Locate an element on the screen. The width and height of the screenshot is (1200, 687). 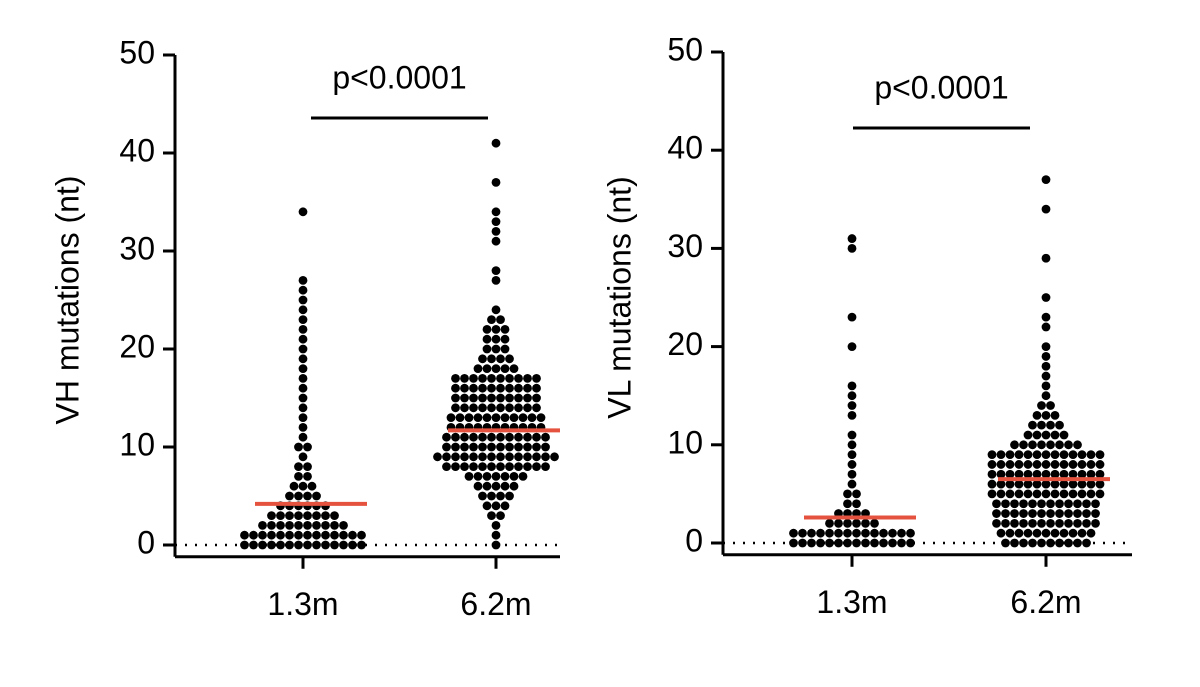
x-tick-label: 6.2m is located at coordinates (1045, 602).